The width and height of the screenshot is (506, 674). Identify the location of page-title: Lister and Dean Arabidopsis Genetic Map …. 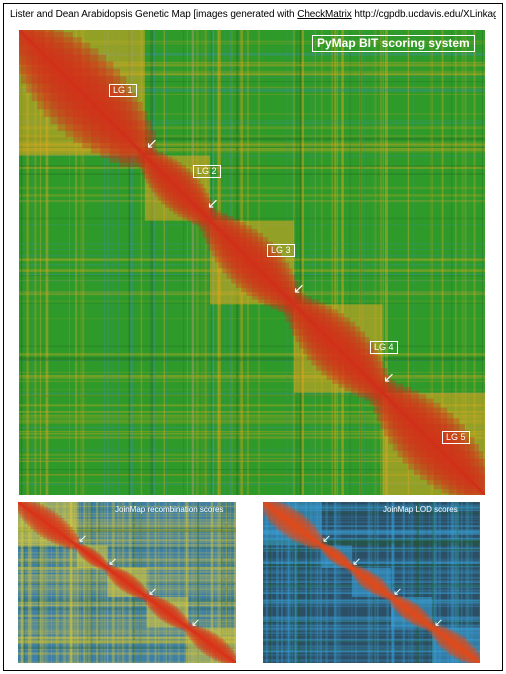
(253, 14).